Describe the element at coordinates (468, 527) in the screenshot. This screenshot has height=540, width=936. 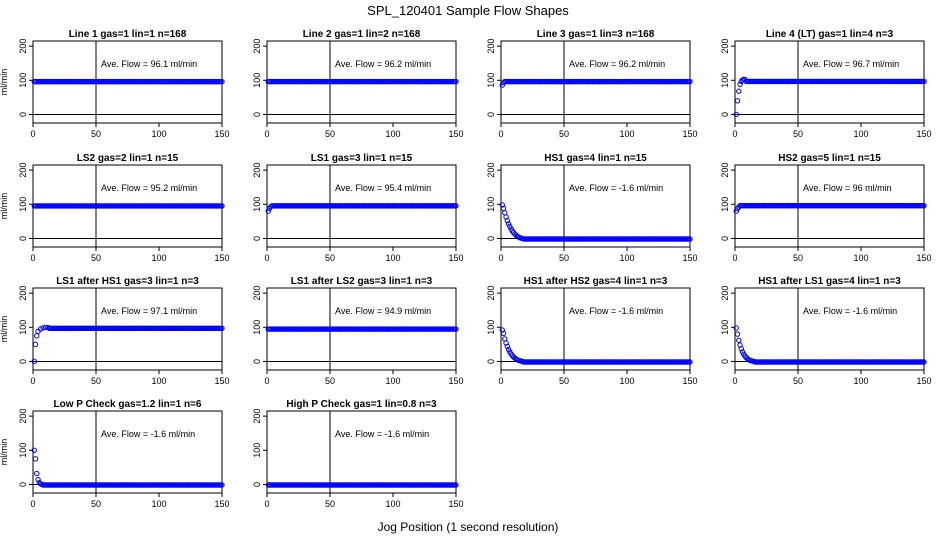
I see `figure-xlabel: Jog Position (1 second resolution)` at that location.